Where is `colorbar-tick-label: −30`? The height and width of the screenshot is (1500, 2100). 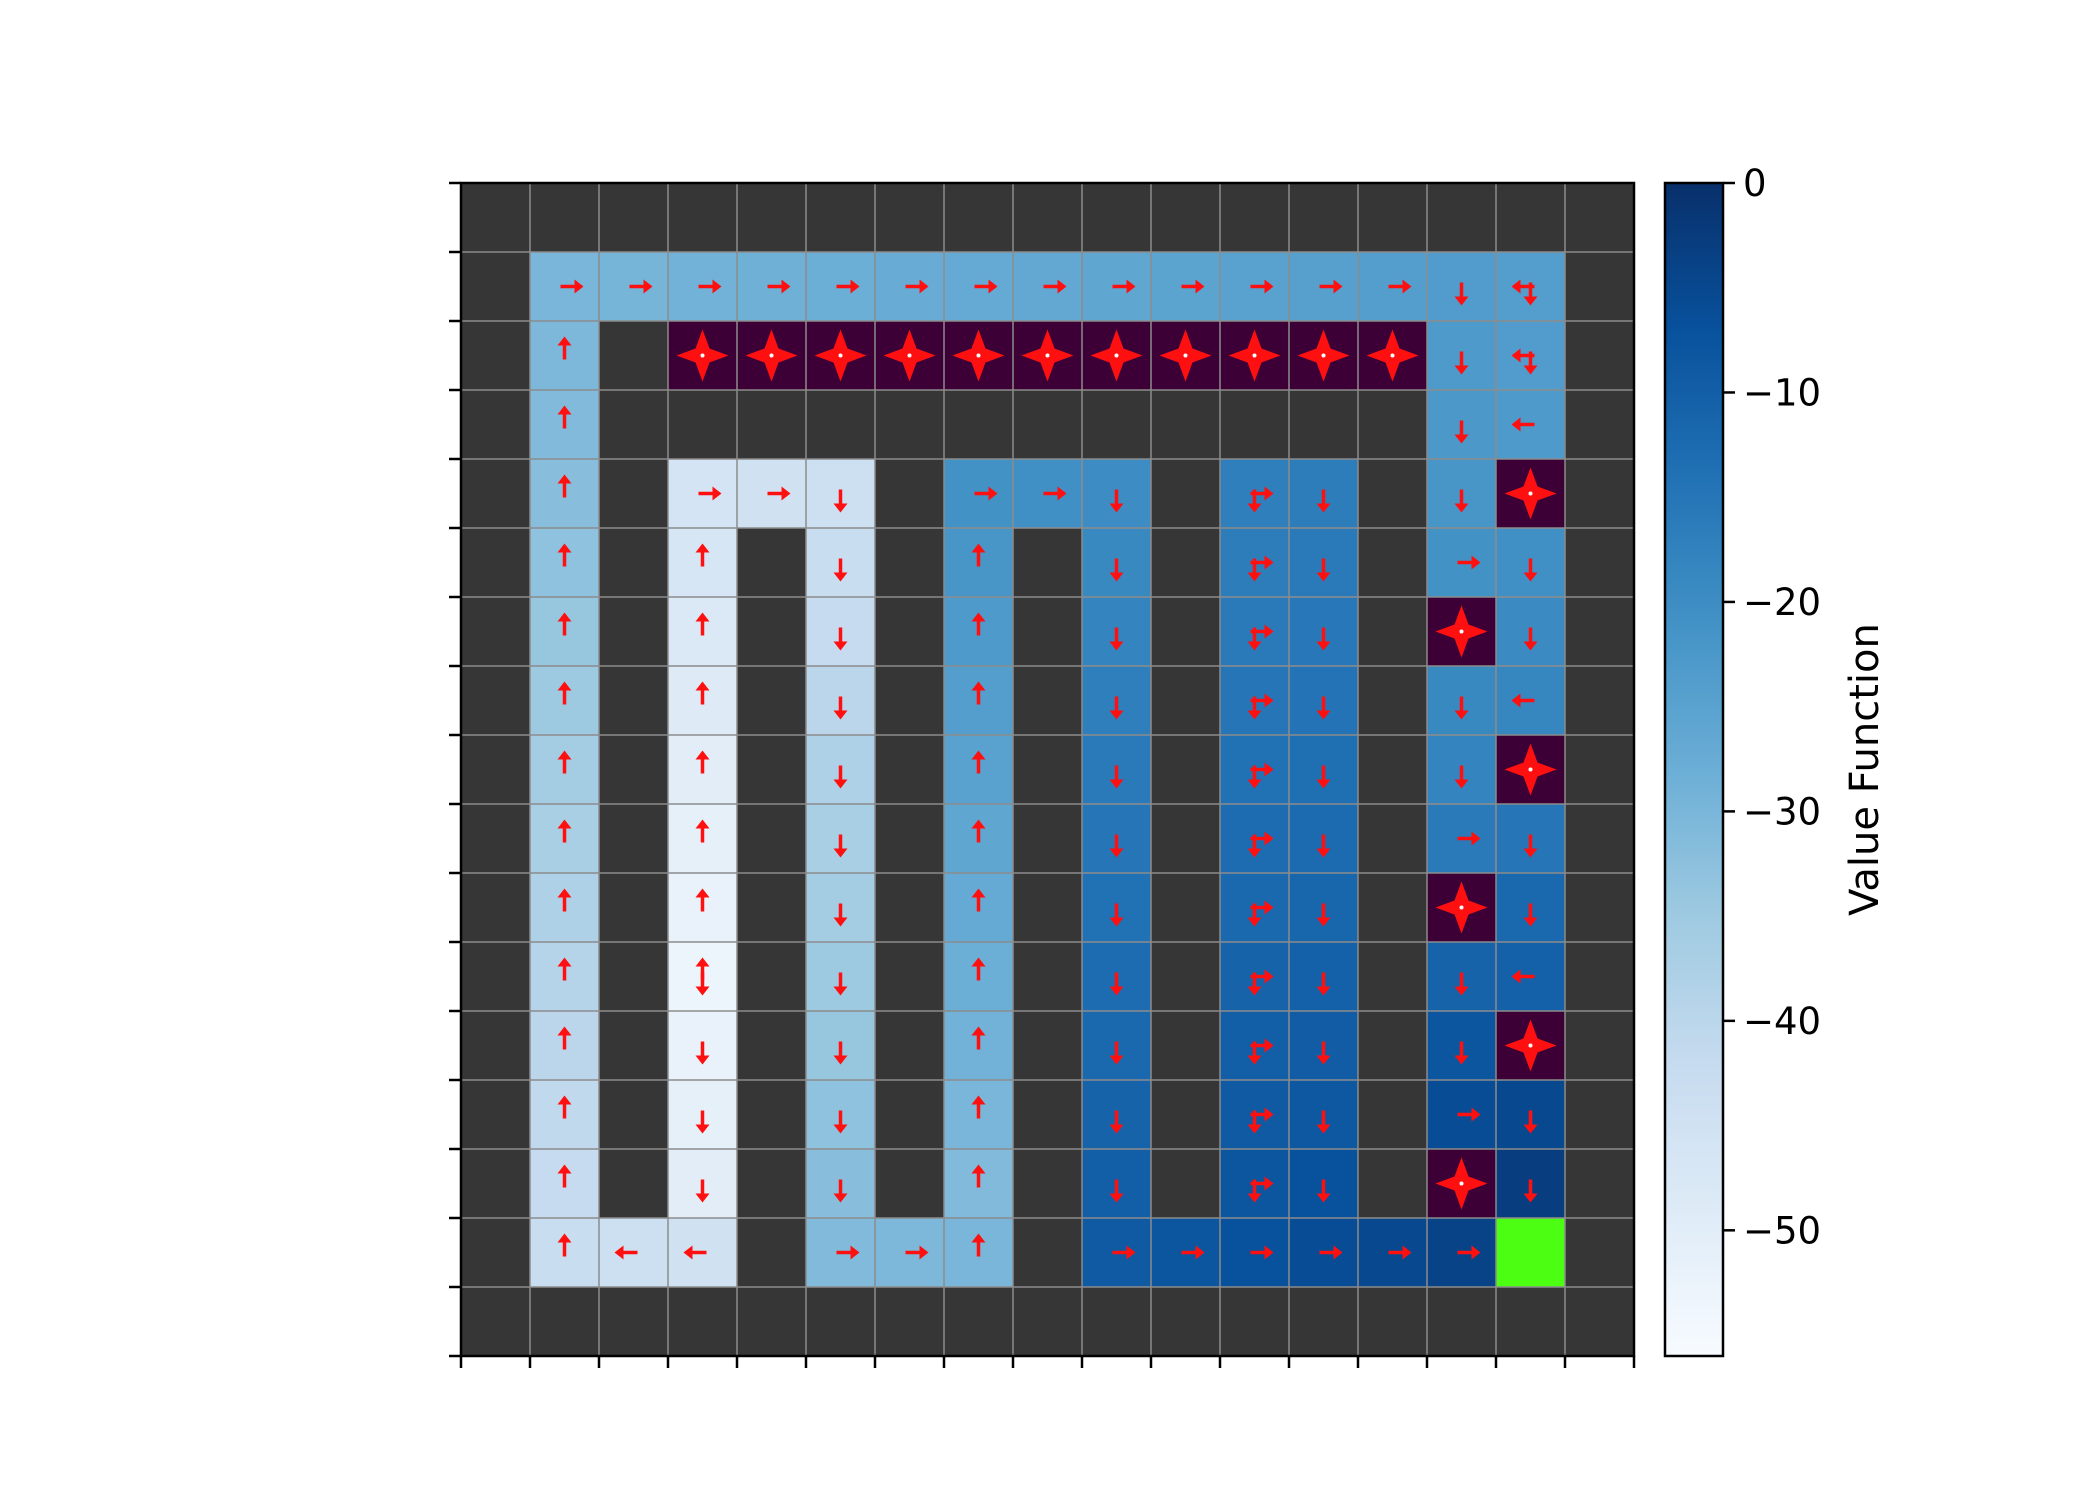
colorbar-tick-label: −30 is located at coordinates (1782, 811).